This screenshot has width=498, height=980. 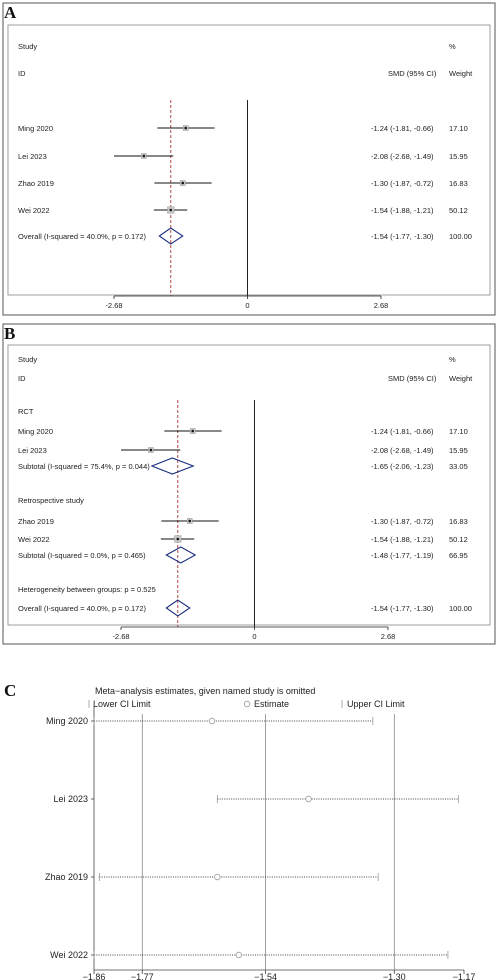 What do you see at coordinates (464, 976) in the screenshot?
I see `x-tick-label: −1.17` at bounding box center [464, 976].